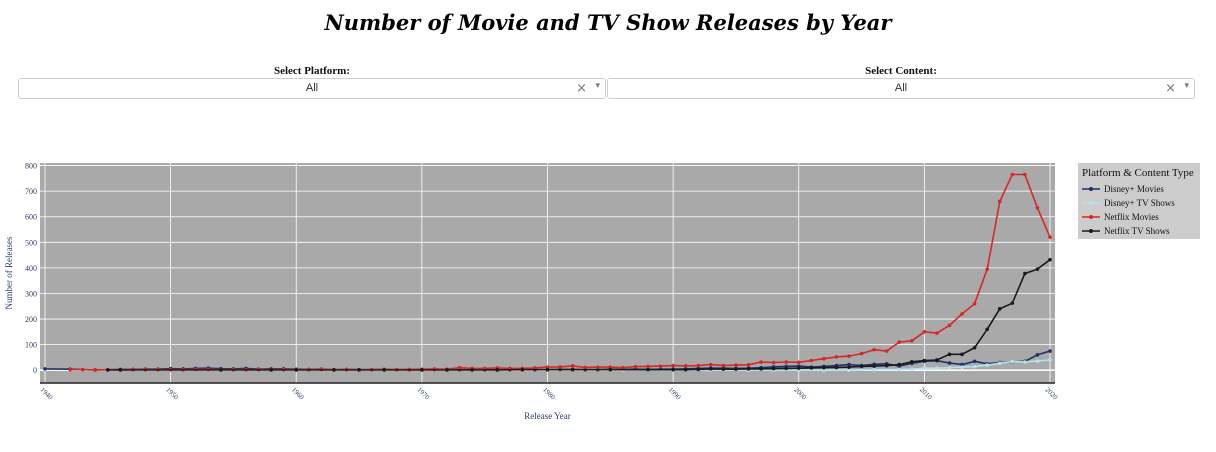 This screenshot has width=1216, height=452. I want to click on legend-item: Netflix Movies, so click(1120, 217).